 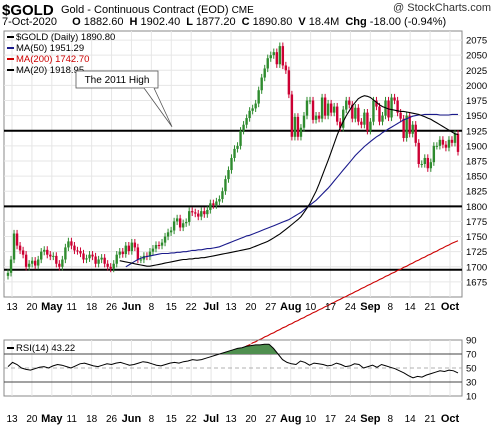 What do you see at coordinates (132, 419) in the screenshot?
I see `x-tick-label: Jun` at bounding box center [132, 419].